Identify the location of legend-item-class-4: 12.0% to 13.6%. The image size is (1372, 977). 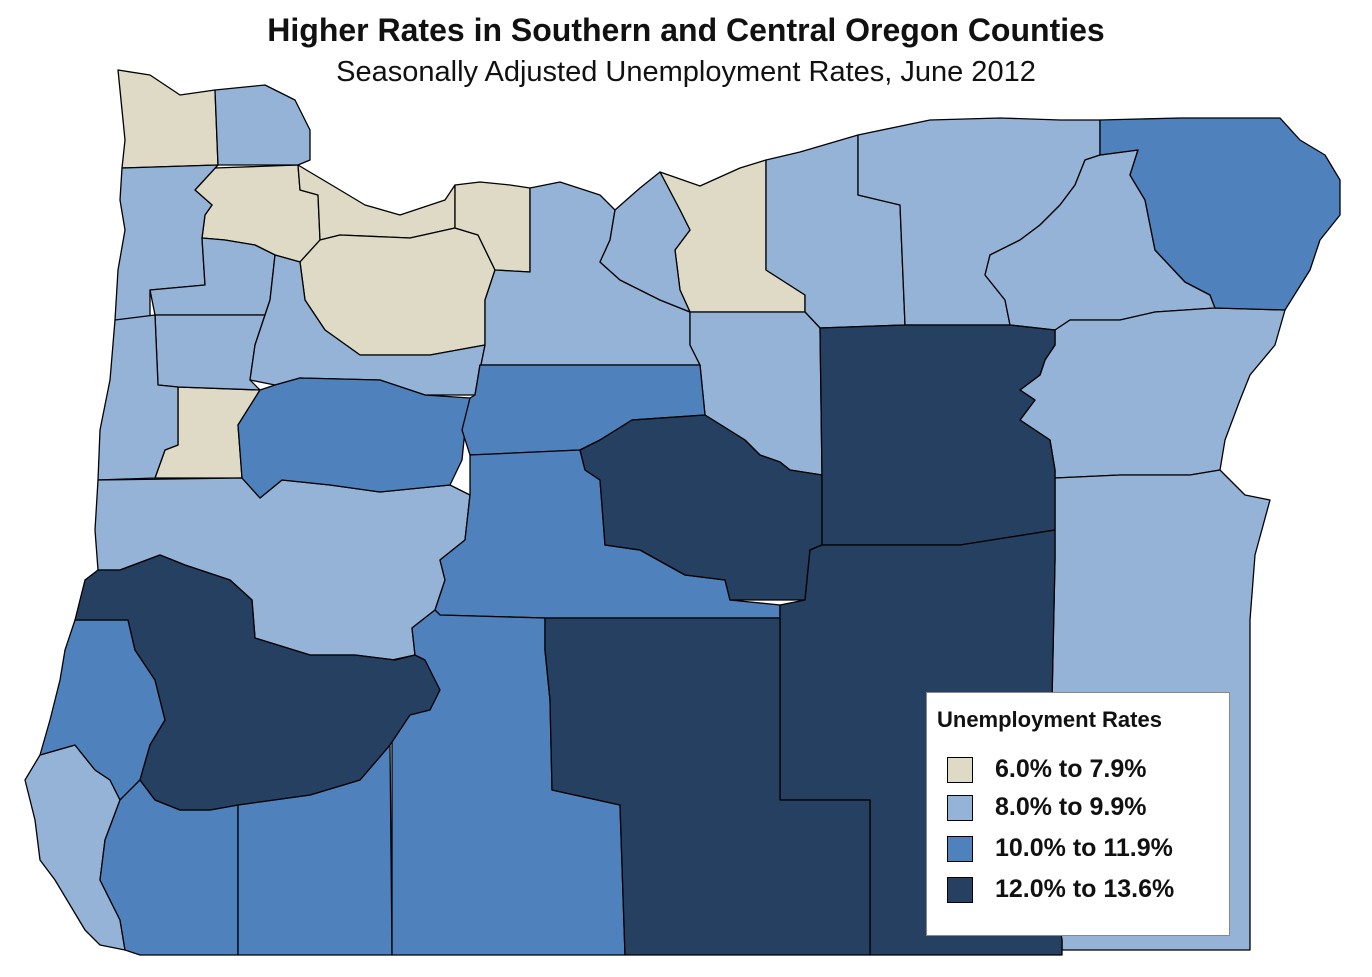
(1087, 890).